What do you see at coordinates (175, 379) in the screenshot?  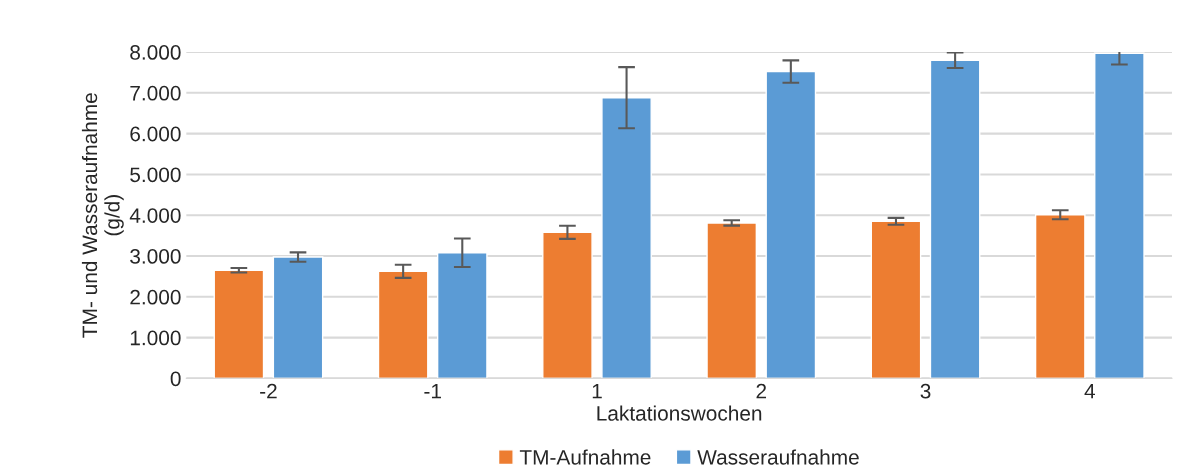 I see `y-tick-label: 0` at bounding box center [175, 379].